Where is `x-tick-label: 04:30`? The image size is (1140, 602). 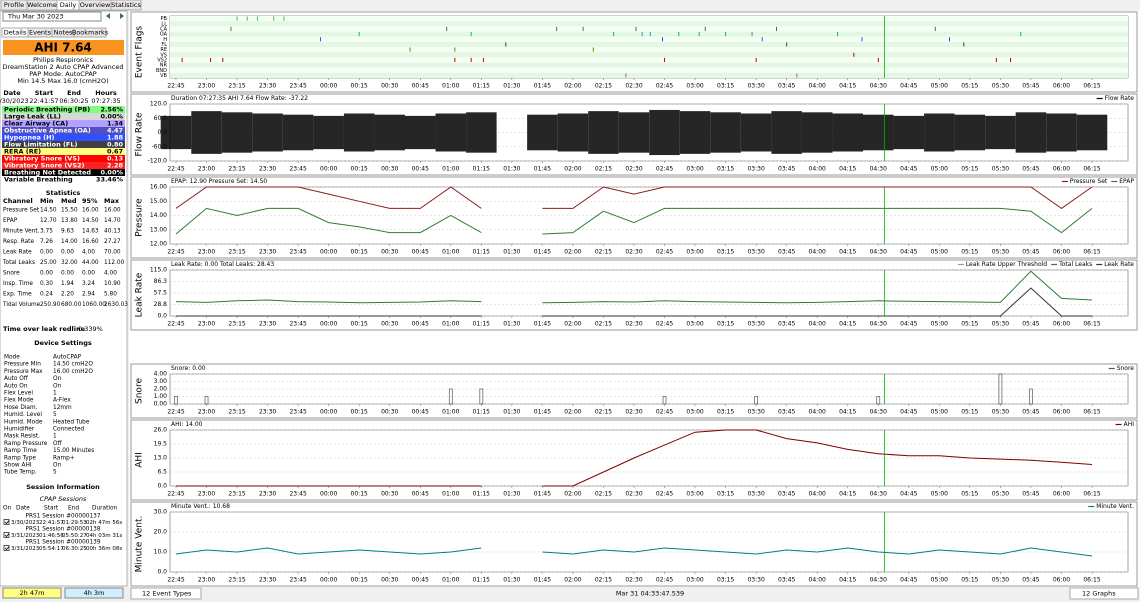 x-tick-label: 04:30 is located at coordinates (878, 252).